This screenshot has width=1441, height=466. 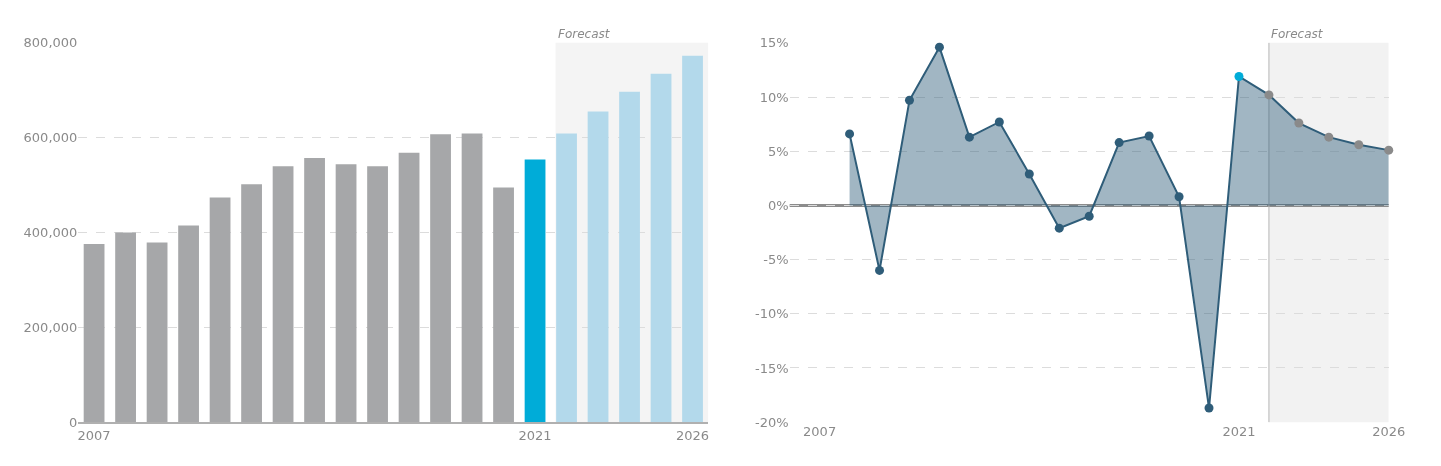 What do you see at coordinates (774, 97) in the screenshot?
I see `y-tick-label: 10%` at bounding box center [774, 97].